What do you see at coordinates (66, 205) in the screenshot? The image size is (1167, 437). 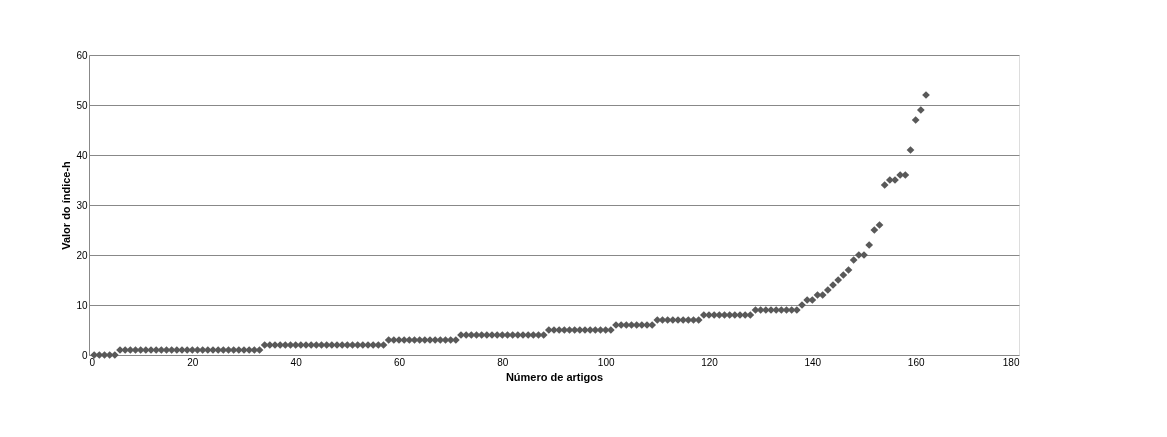 I see `y-axis-title: Valor do índice-h` at bounding box center [66, 205].